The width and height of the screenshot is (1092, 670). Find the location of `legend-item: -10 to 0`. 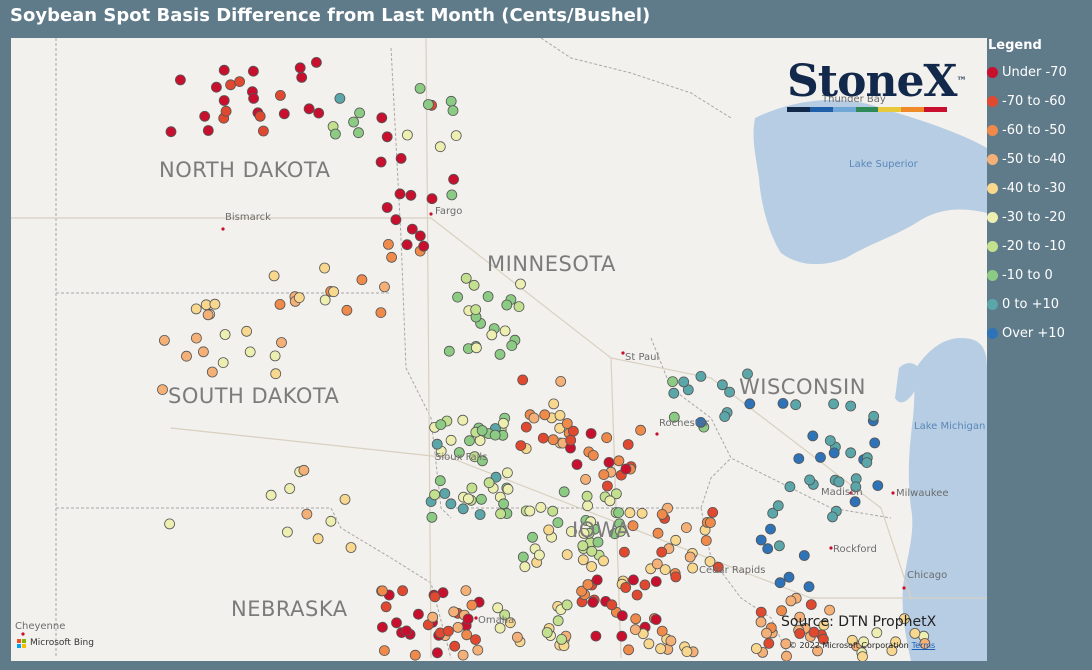

legend-item: -10 to 0 is located at coordinates (1039, 275).